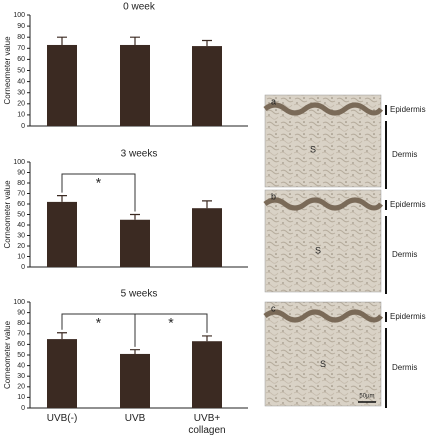  What do you see at coordinates (139, 294) in the screenshot?
I see `chart-title: 5 weeks` at bounding box center [139, 294].